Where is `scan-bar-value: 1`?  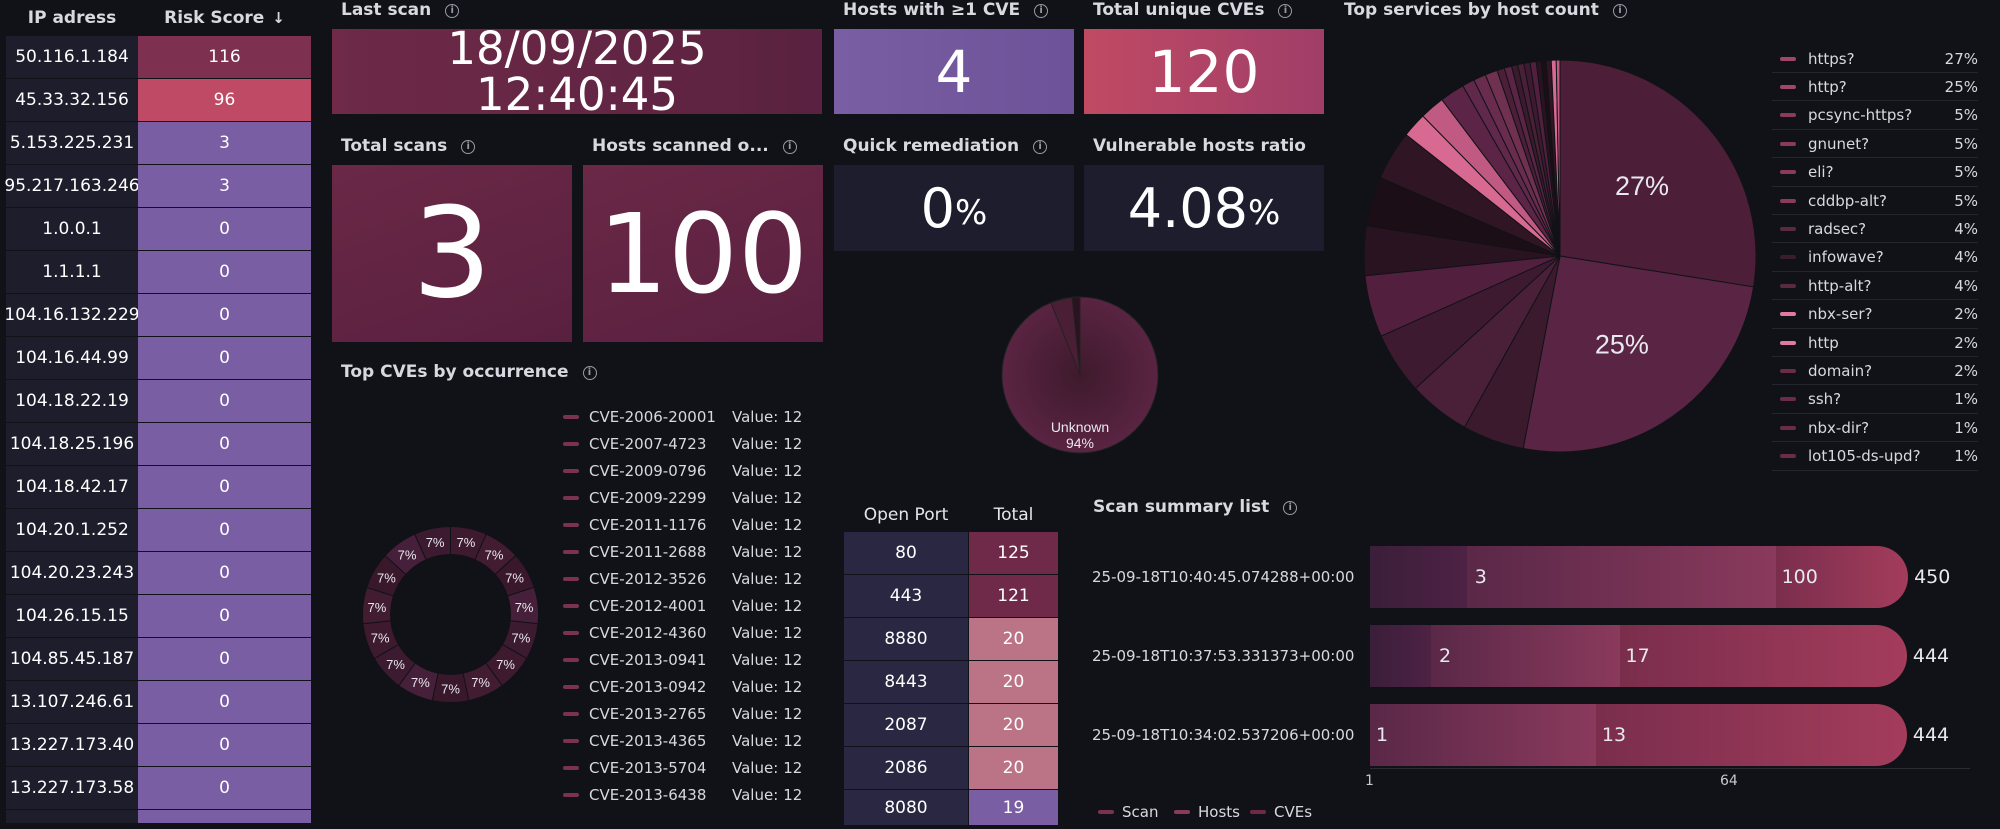 scan-bar-value: 1 is located at coordinates (1382, 735).